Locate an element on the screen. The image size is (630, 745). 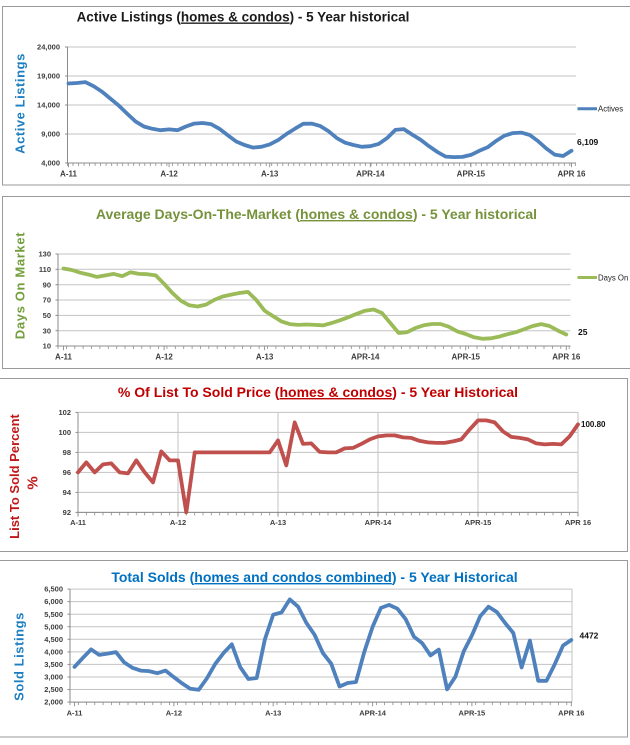
svg-text: 94 is located at coordinates (67, 492).